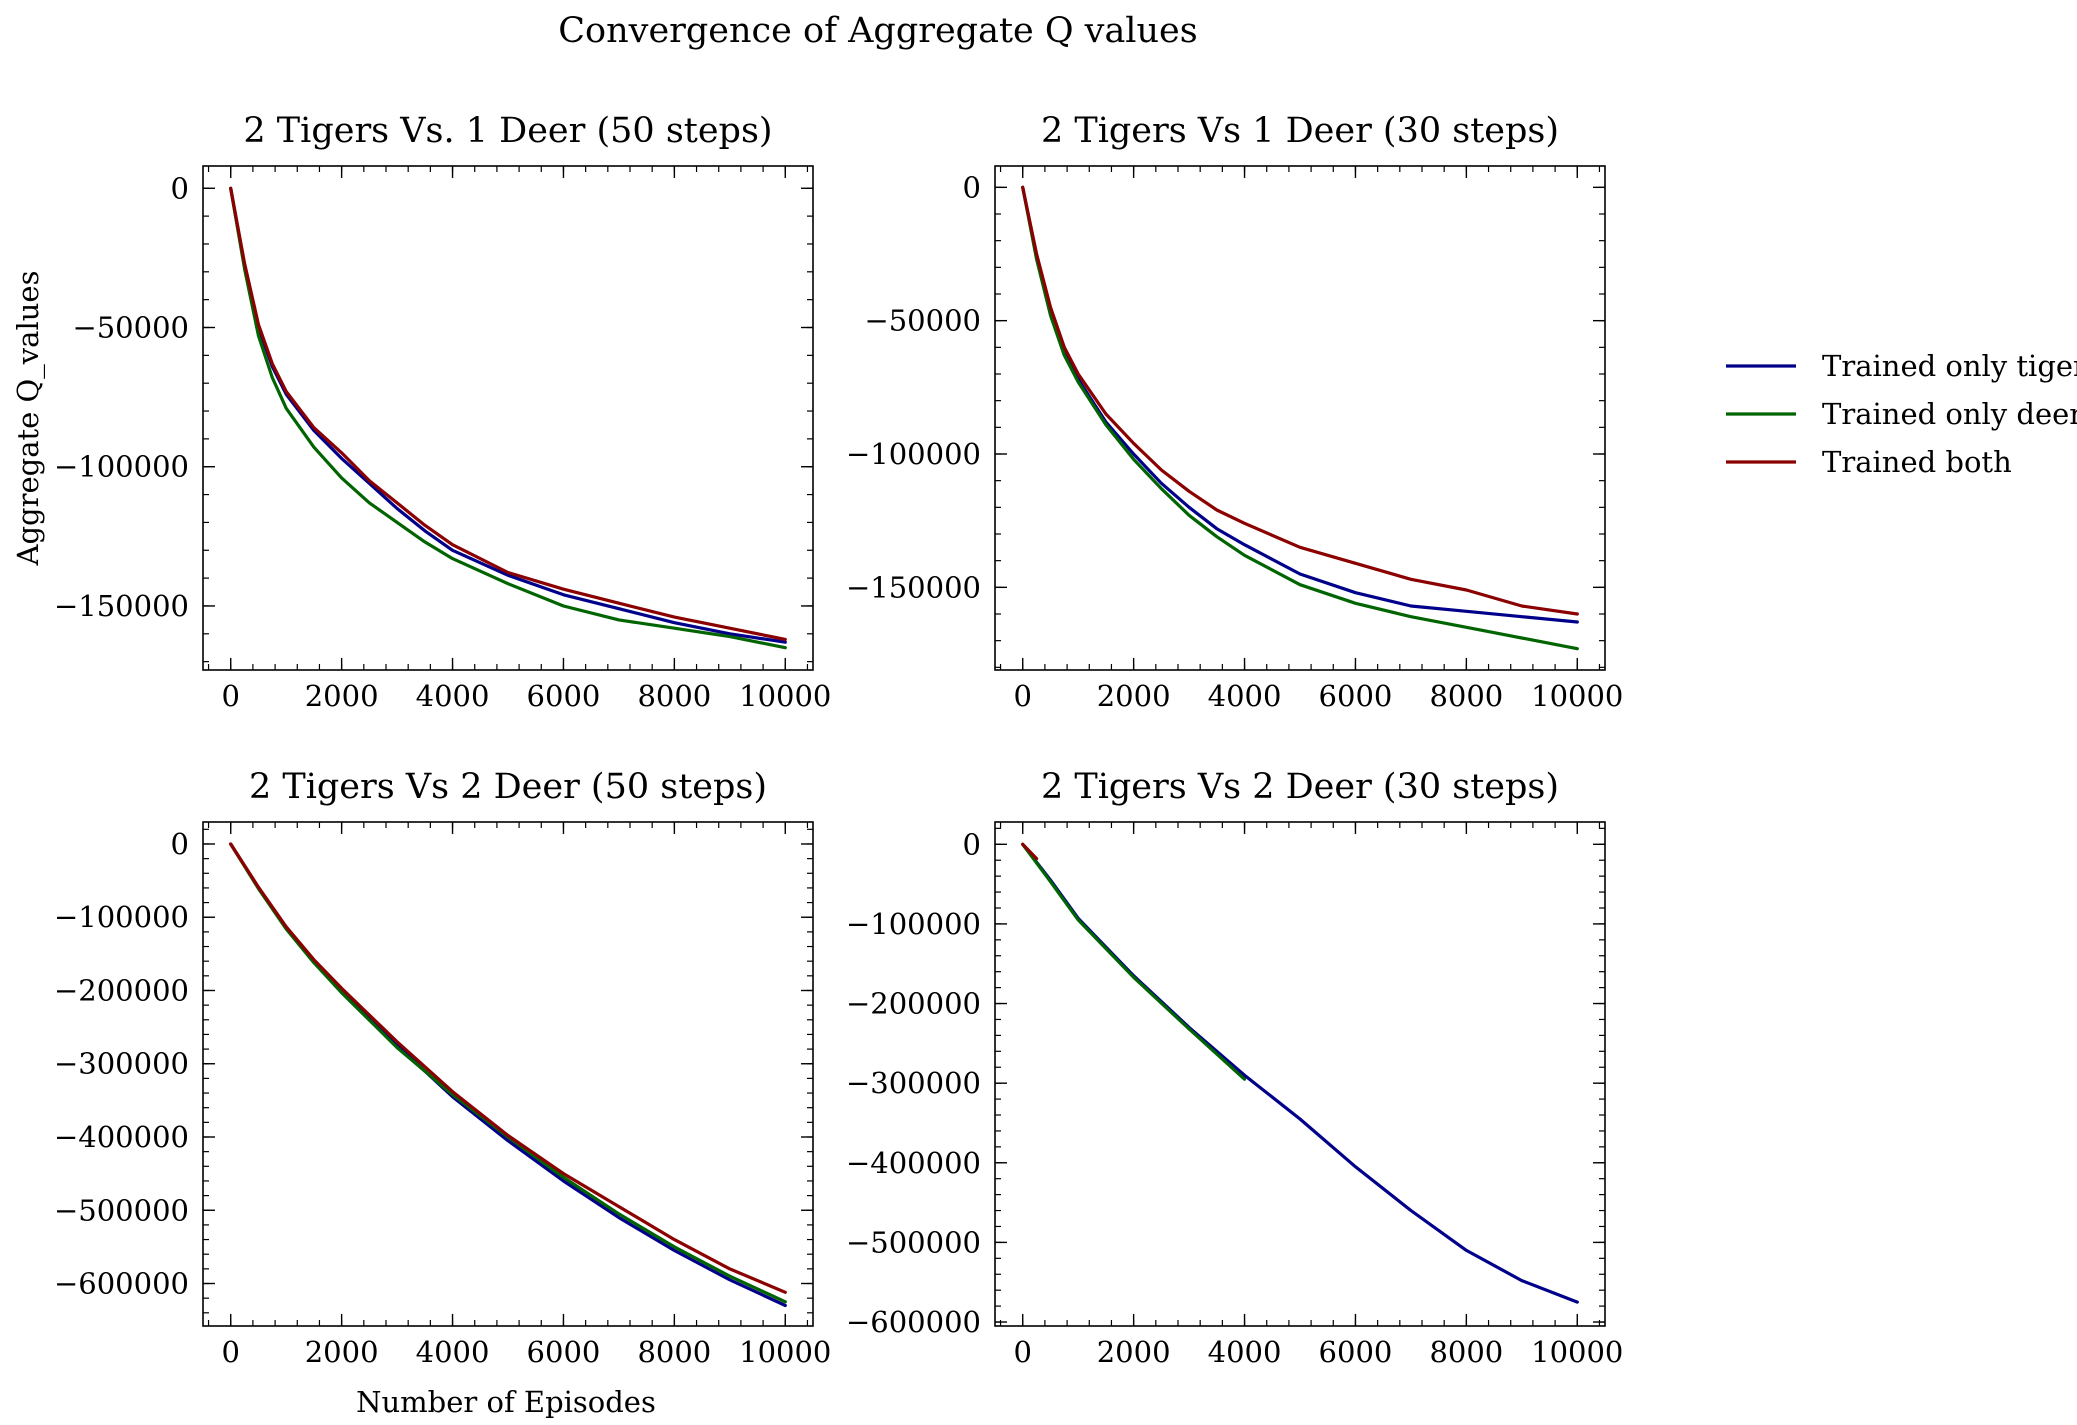  Describe the element at coordinates (1300, 787) in the screenshot. I see `subplot-title: 2 Tigers Vs 2 Deer (30 steps)` at that location.